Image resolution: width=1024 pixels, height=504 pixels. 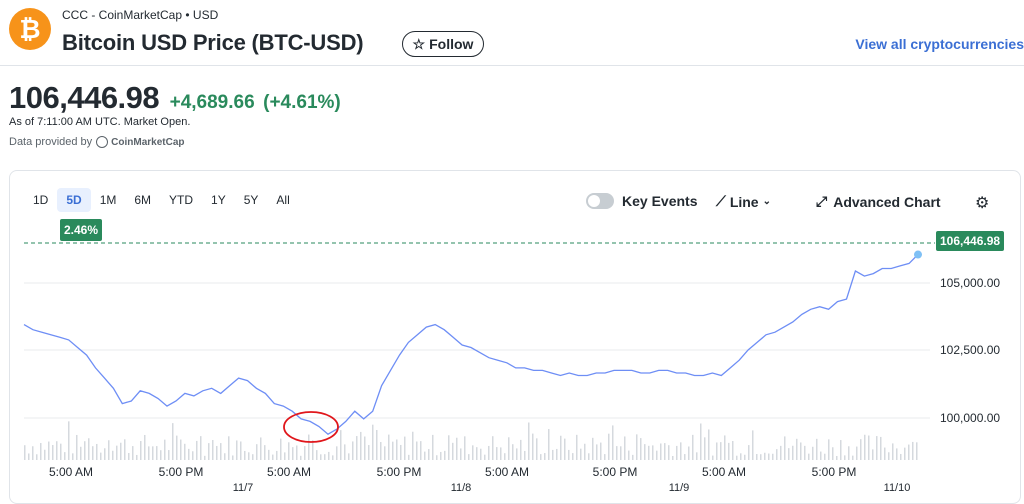 I want to click on follow-label: Follow, so click(x=451, y=44).